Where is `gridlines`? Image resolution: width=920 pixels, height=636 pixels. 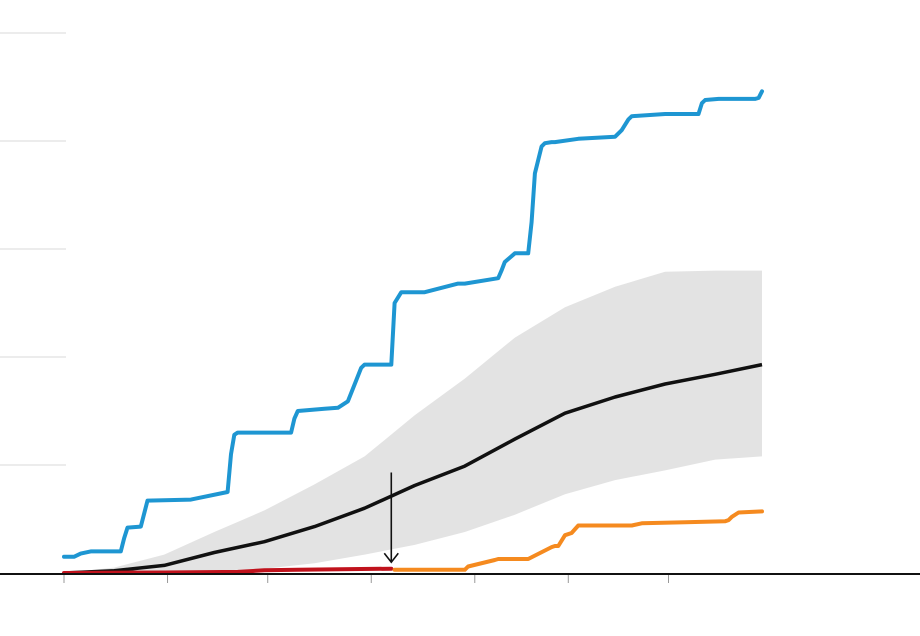
gridlines is located at coordinates (33, 249).